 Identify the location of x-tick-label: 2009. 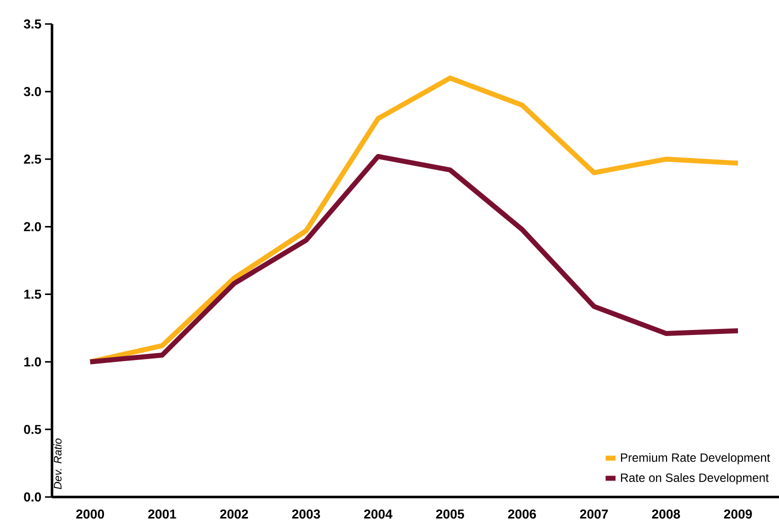
(738, 514).